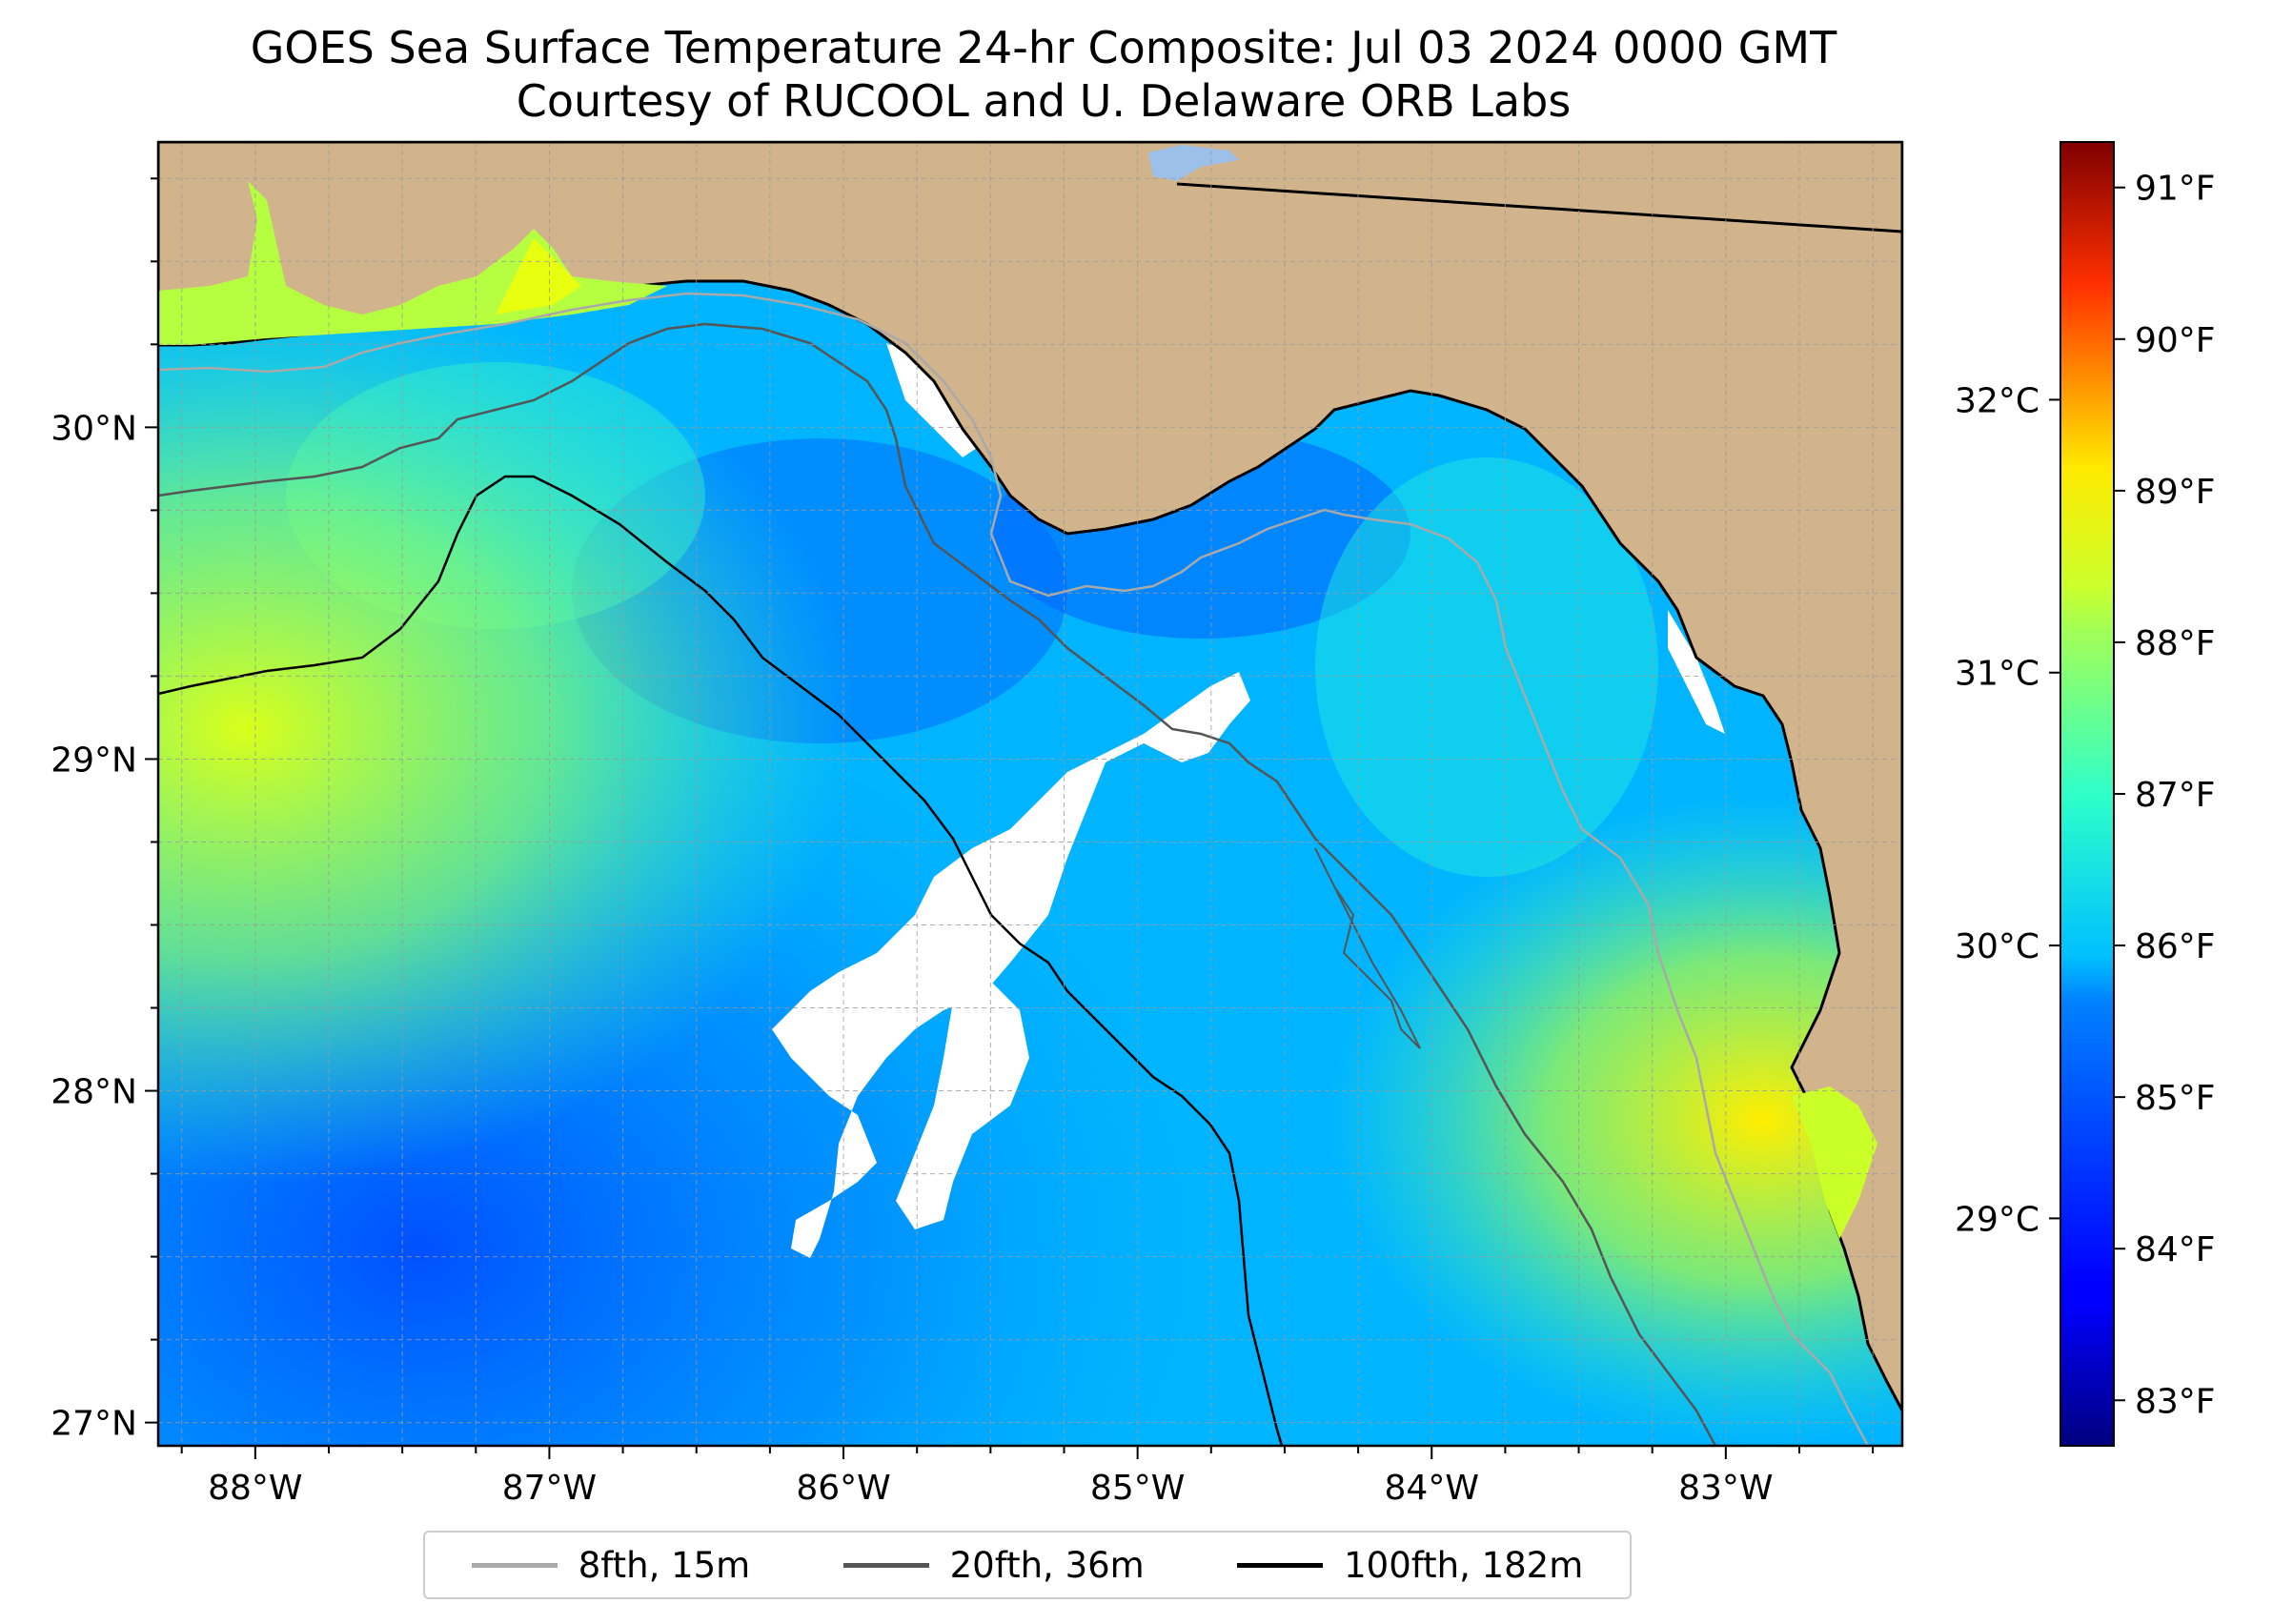 The image size is (2293, 1624). I want to click on legend-entry: 8fth, 15m, so click(611, 1565).